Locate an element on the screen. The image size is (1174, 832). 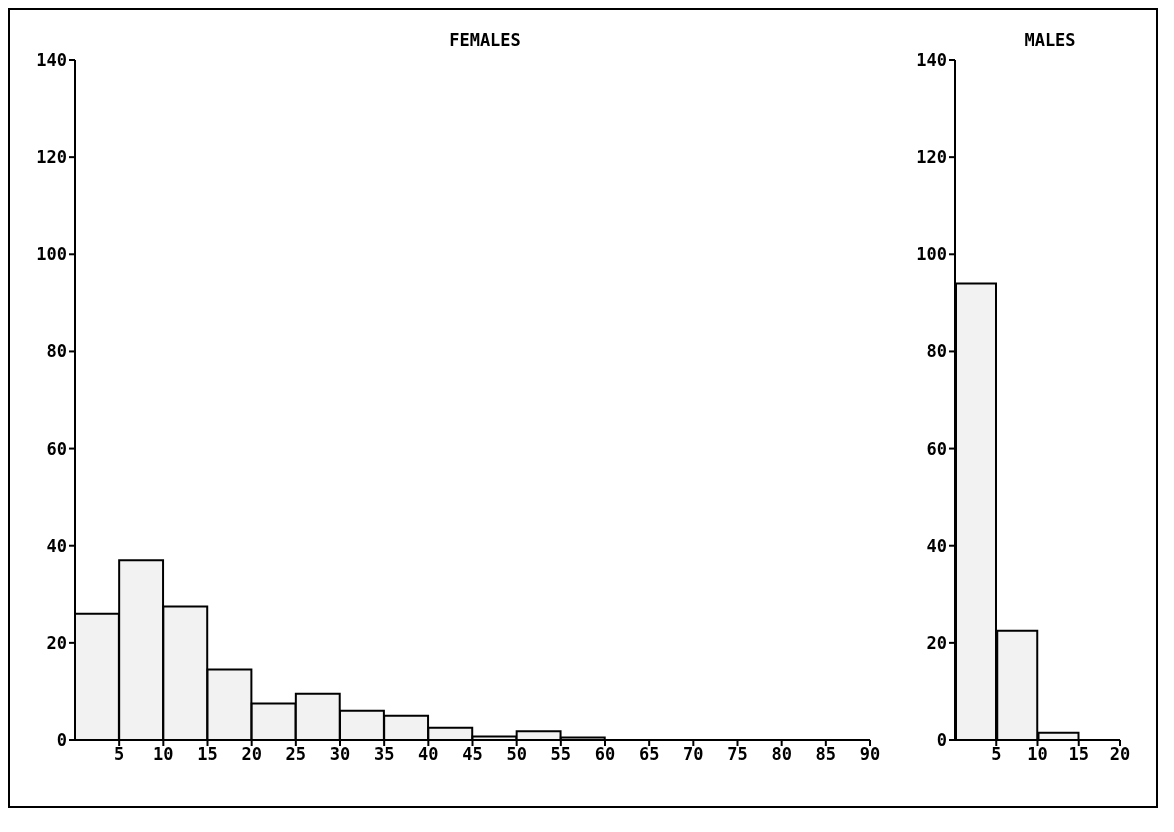
x-tick-label: 50 is located at coordinates (516, 754).